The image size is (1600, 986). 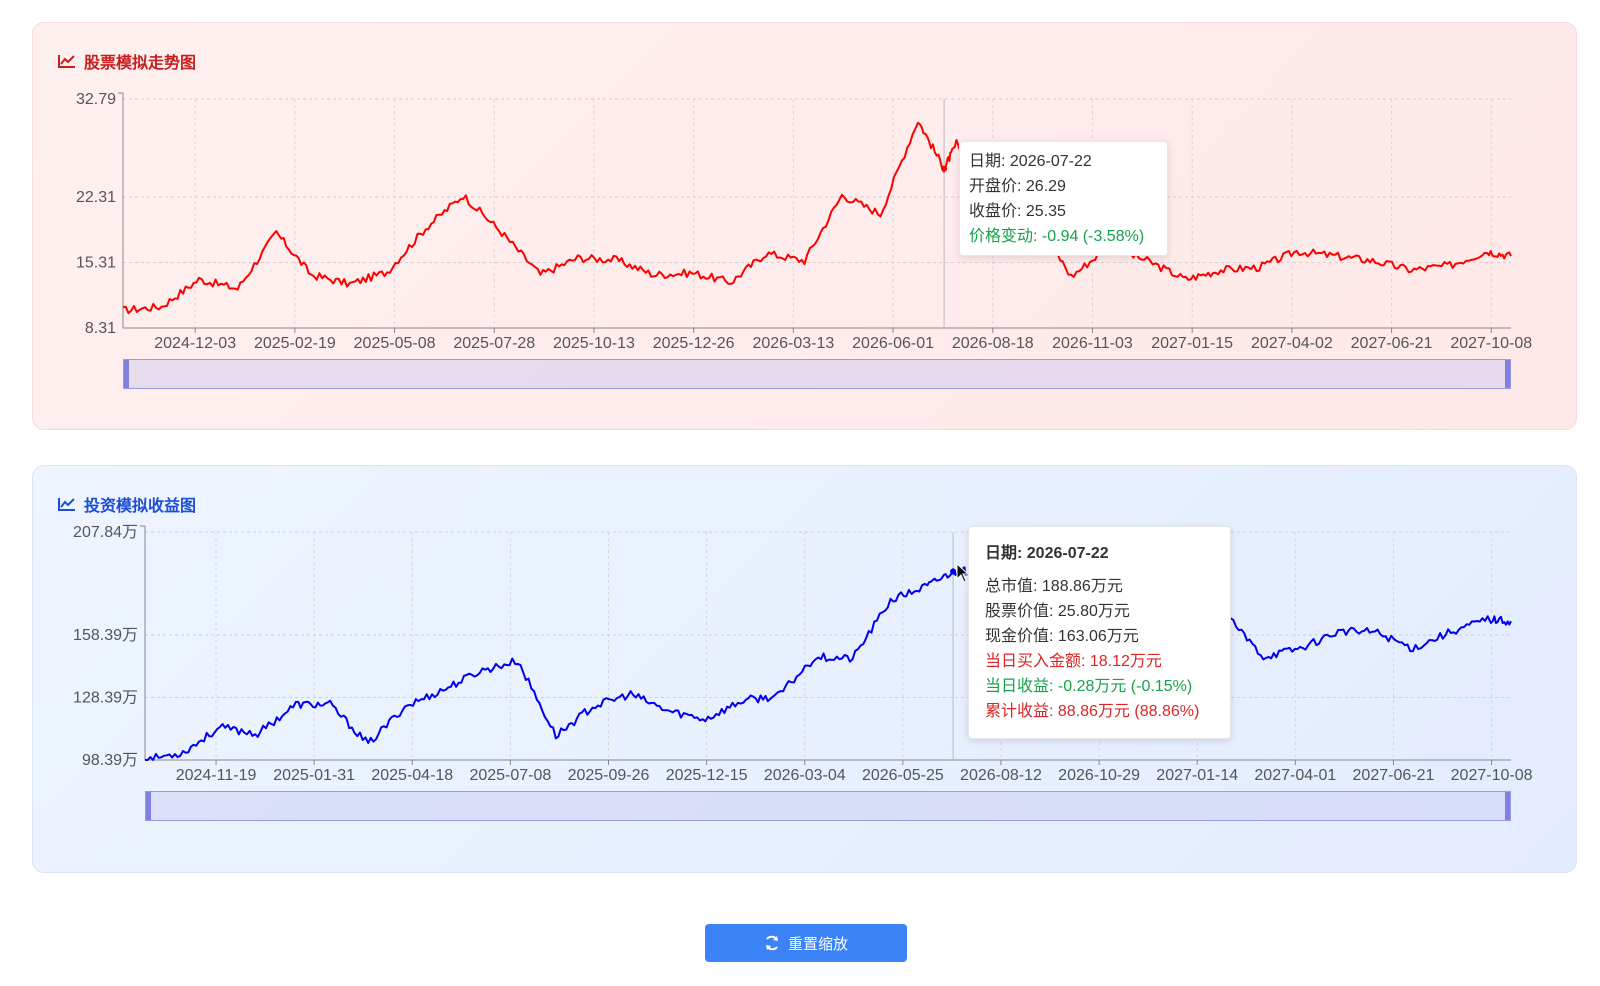 What do you see at coordinates (140, 63) in the screenshot?
I see `stock-chart-title-text: 股票模拟走势图` at bounding box center [140, 63].